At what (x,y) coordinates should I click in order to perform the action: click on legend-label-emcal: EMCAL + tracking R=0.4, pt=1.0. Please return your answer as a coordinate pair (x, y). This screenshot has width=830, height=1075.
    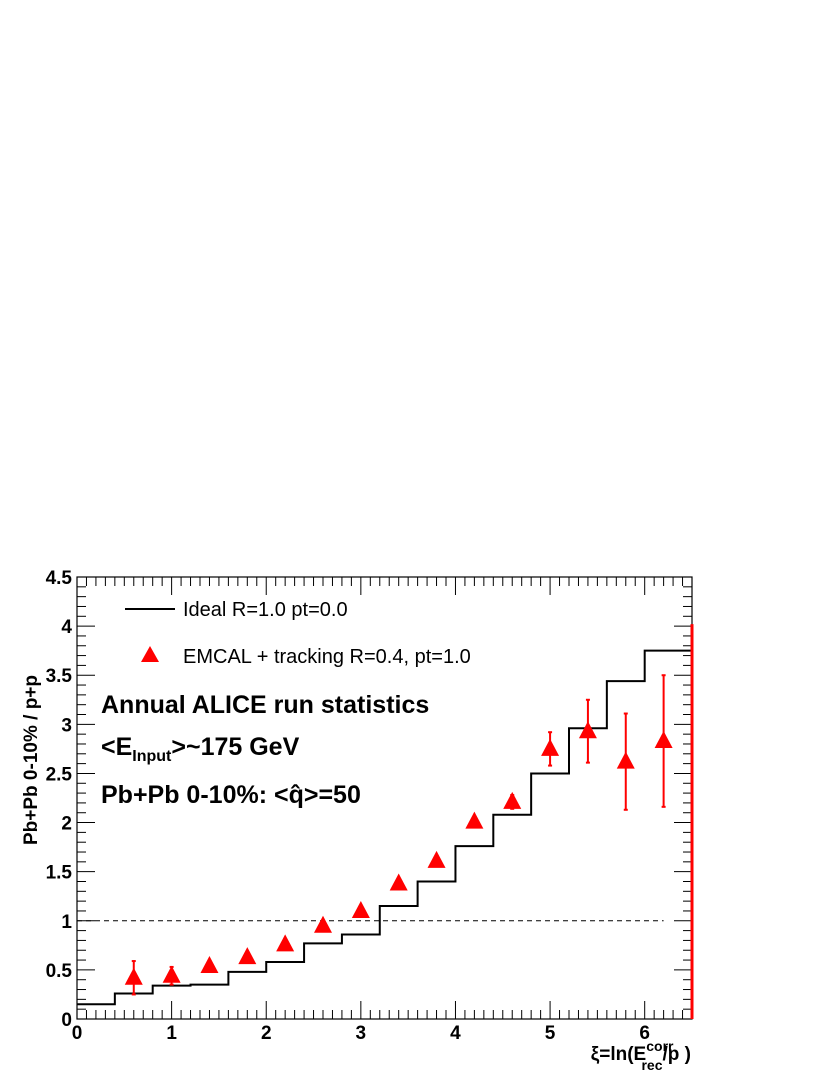
    Looking at the image, I should click on (327, 657).